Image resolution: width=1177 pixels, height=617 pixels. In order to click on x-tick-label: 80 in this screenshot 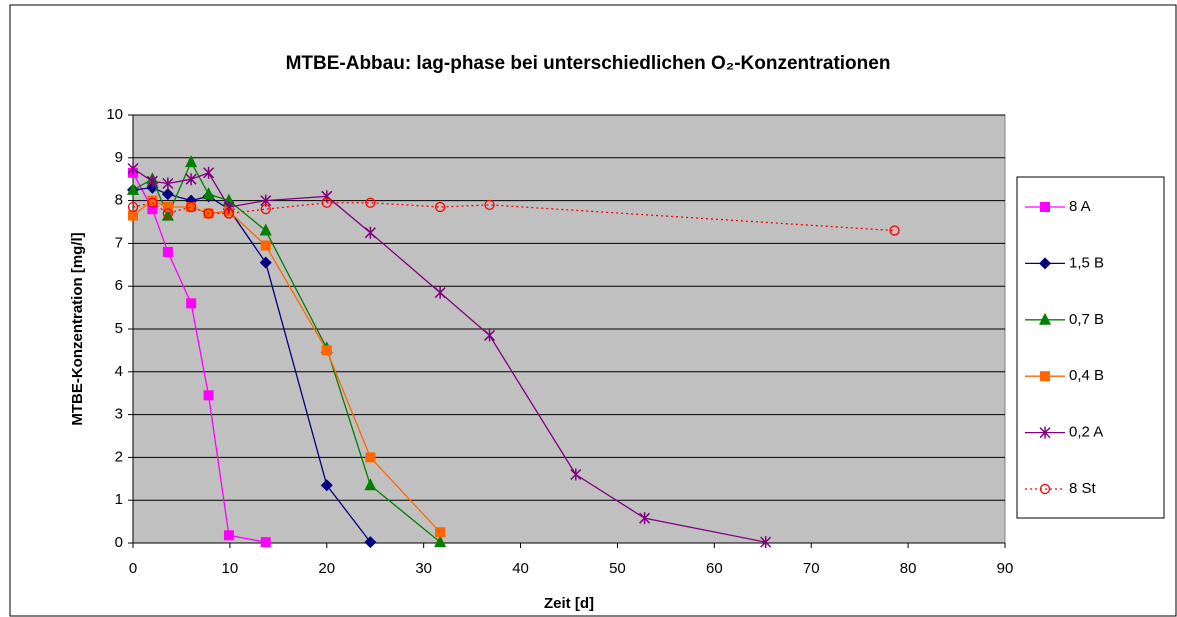, I will do `click(908, 568)`.